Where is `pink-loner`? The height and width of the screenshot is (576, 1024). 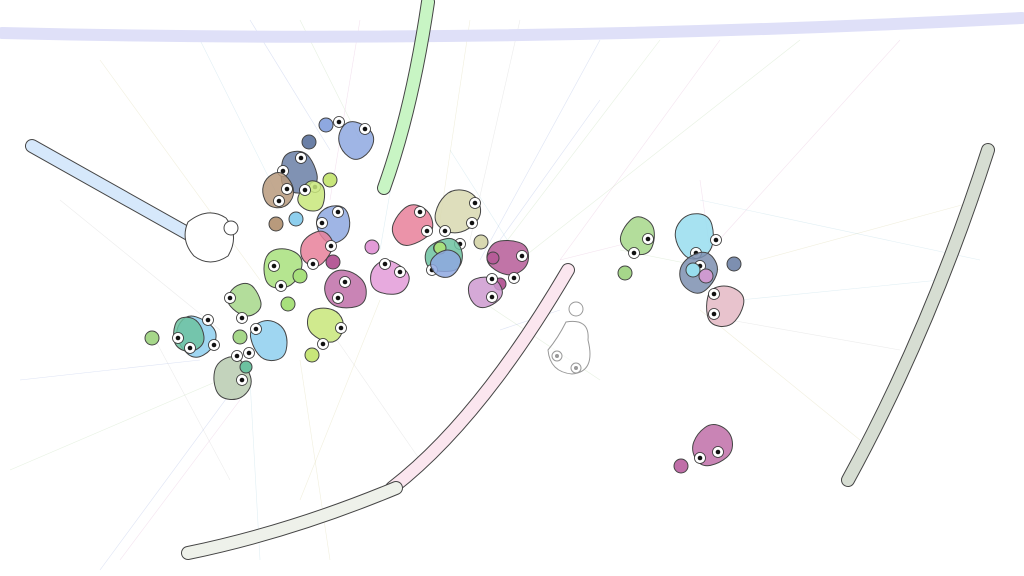 pink-loner is located at coordinates (712, 445).